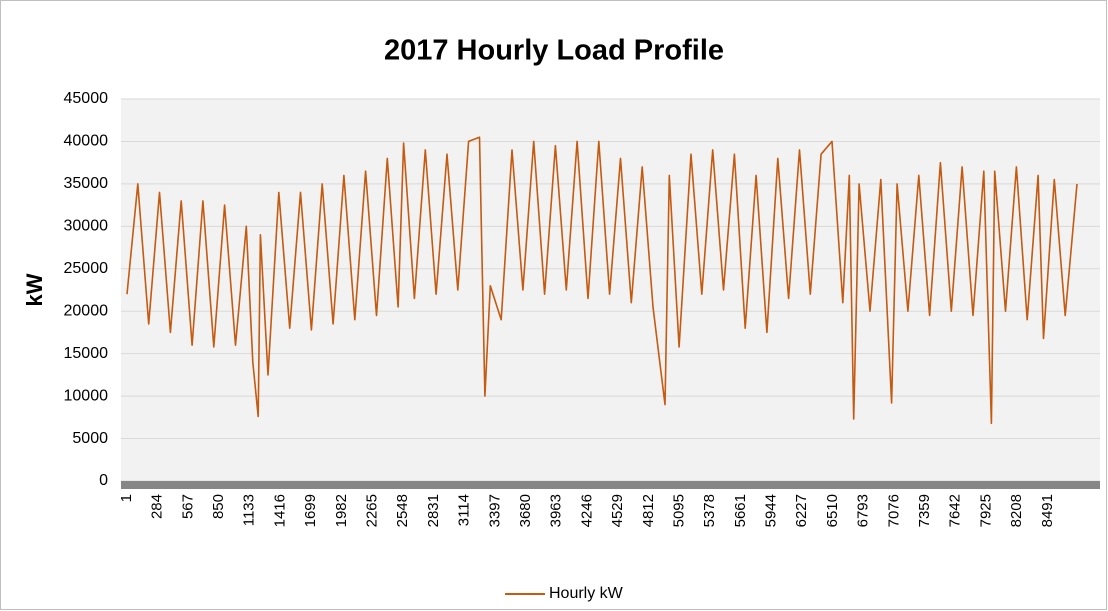  I want to click on x-tick-label: 1982, so click(341, 510).